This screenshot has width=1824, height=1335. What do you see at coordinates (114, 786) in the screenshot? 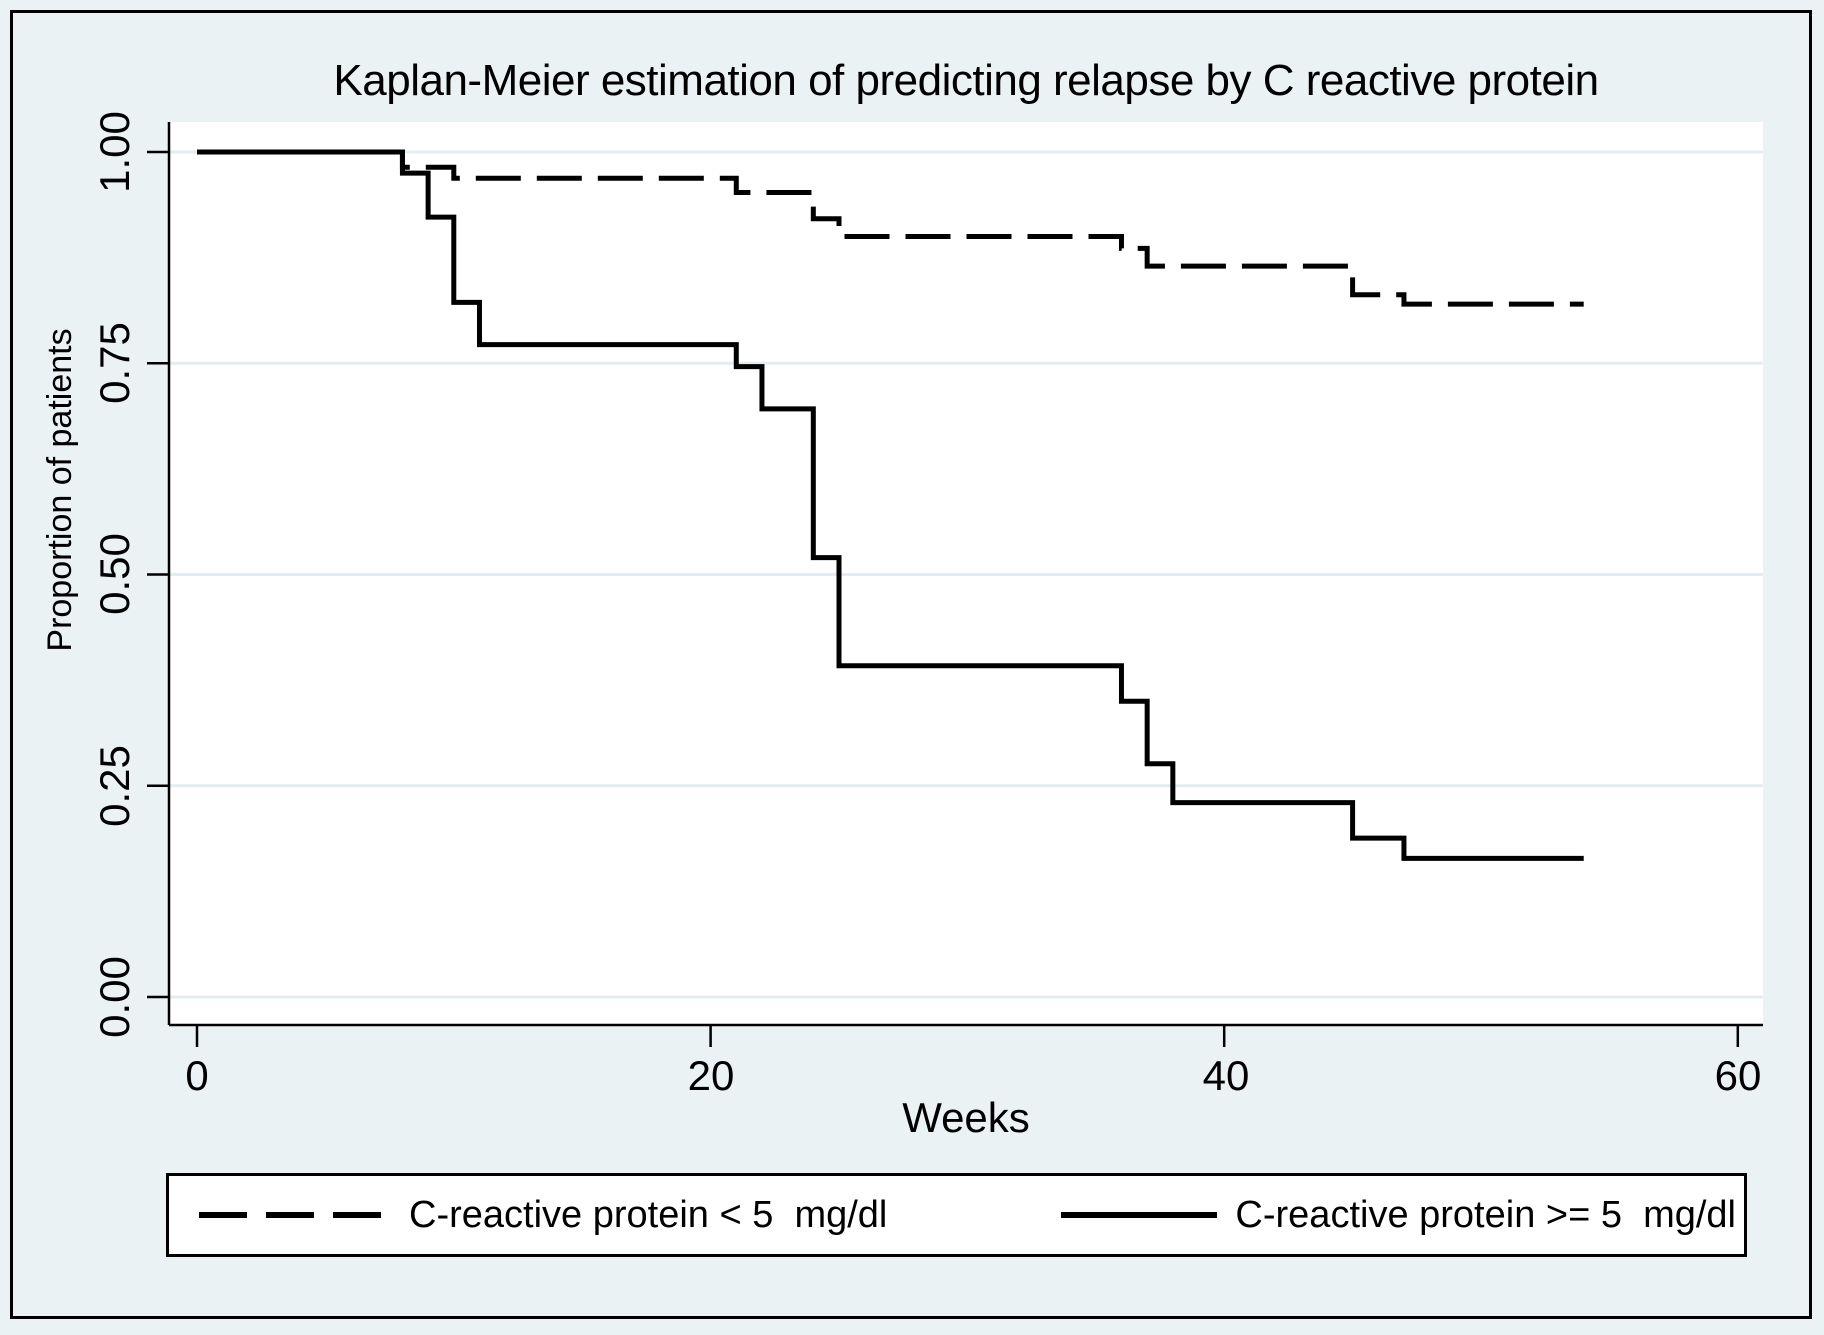
I see `y-tick-label-025: 0.25` at bounding box center [114, 786].